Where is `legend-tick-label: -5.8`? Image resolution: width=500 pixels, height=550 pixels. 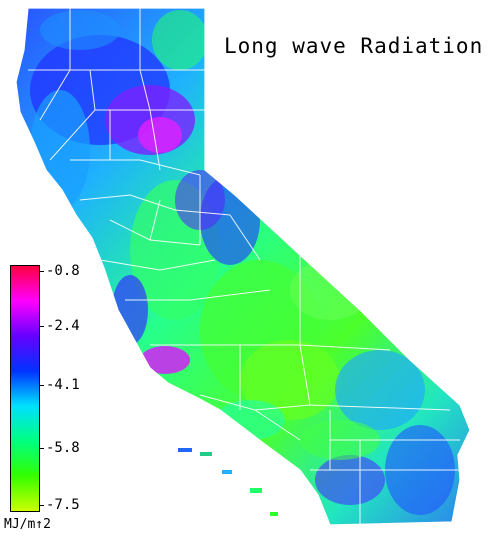
legend-tick-label: -5.8 is located at coordinates (63, 448).